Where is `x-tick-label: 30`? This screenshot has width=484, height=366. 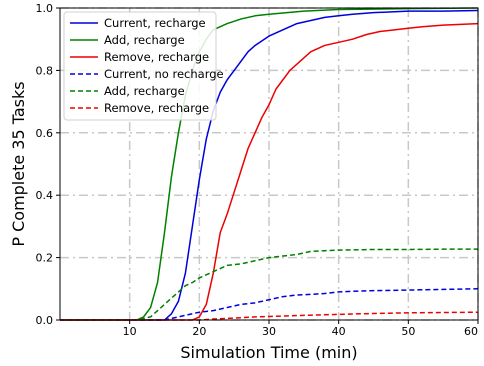
x-tick-label: 30 is located at coordinates (269, 331).